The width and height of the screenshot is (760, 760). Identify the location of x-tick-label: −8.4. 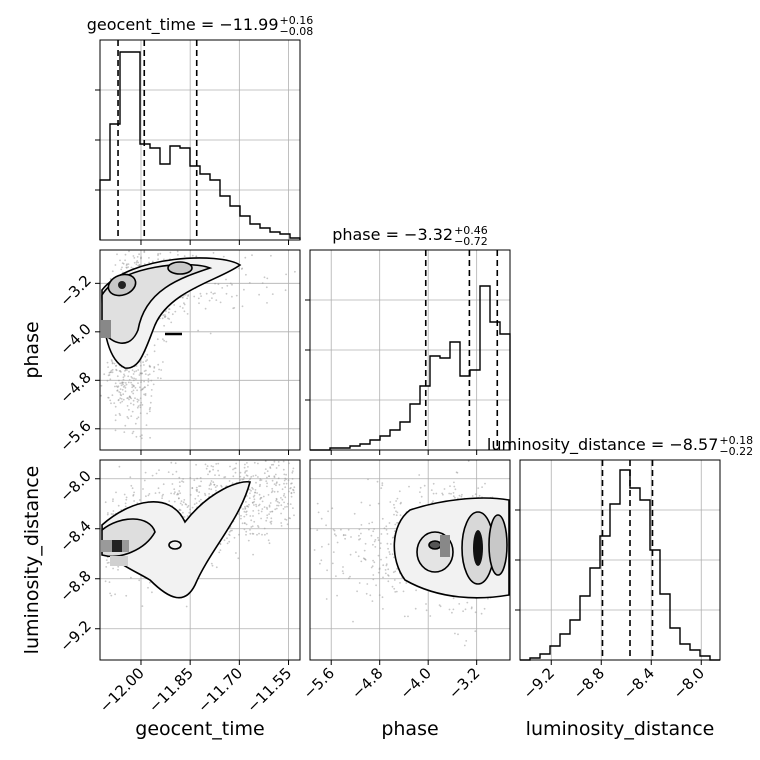
(639, 683).